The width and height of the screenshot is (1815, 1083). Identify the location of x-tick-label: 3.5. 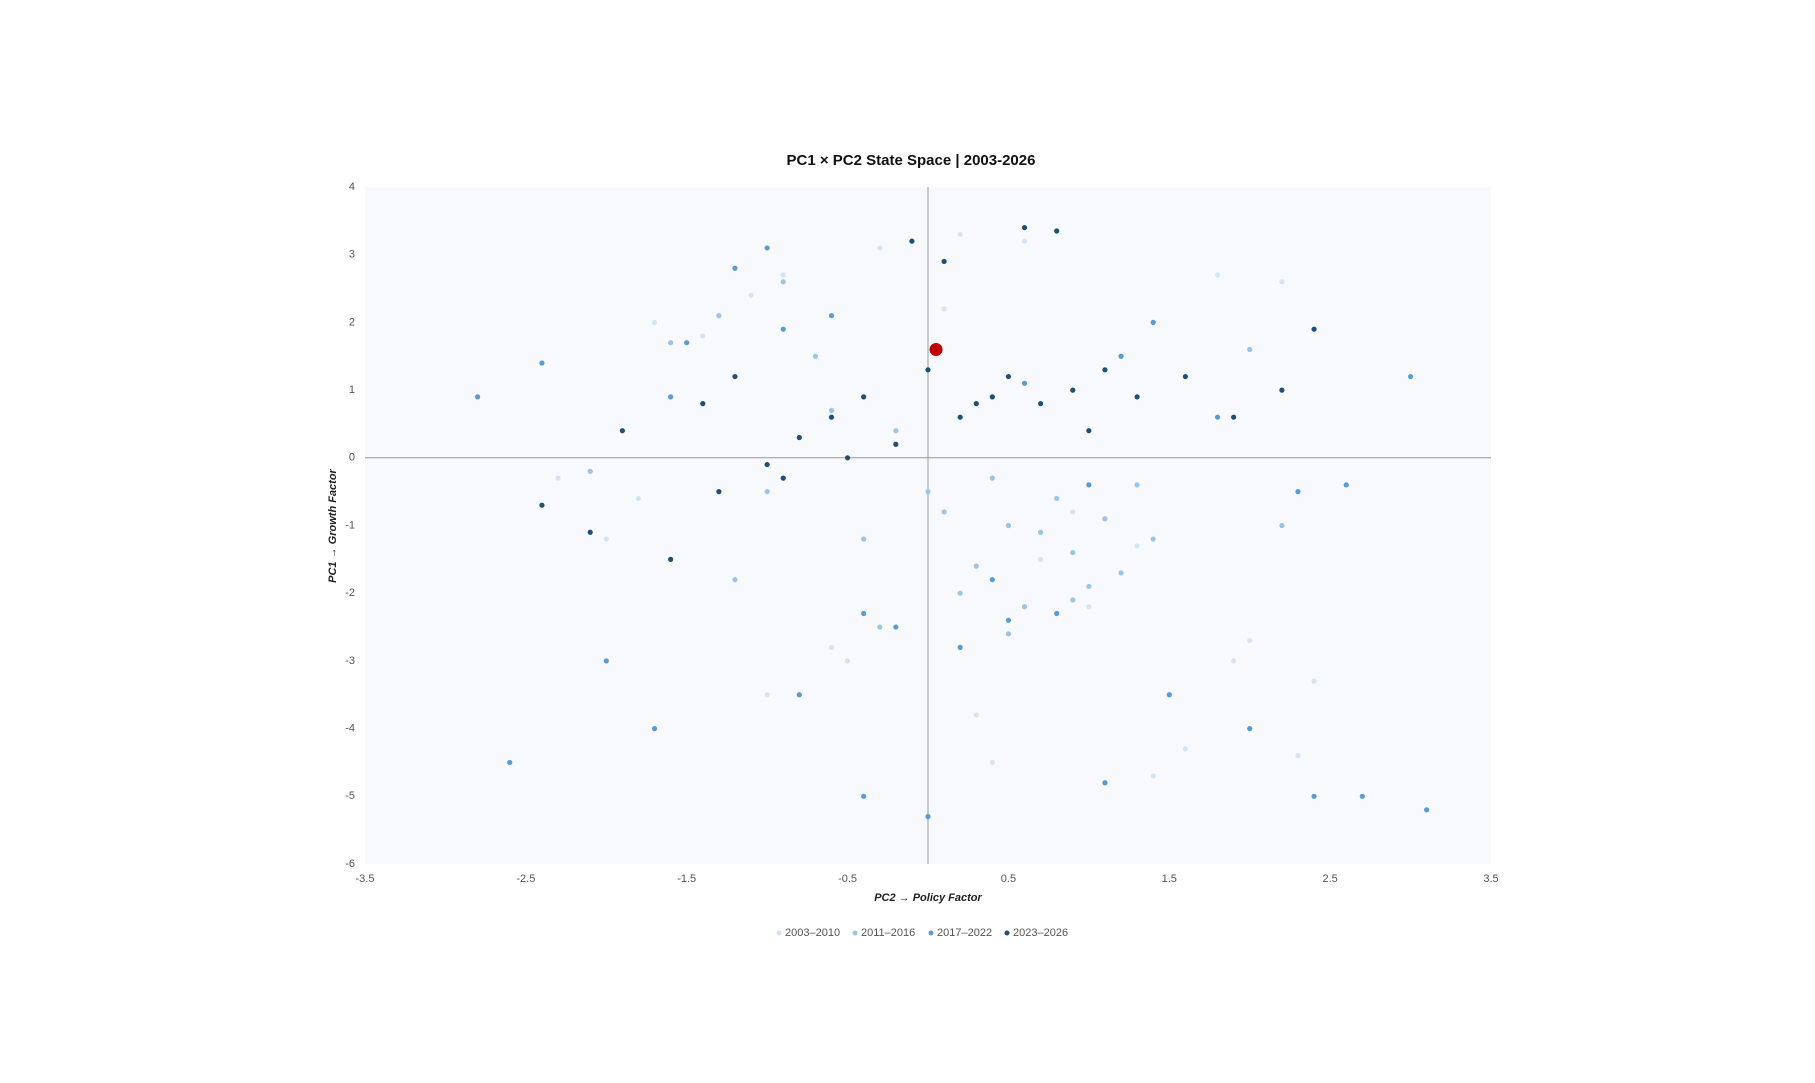
(1490, 879).